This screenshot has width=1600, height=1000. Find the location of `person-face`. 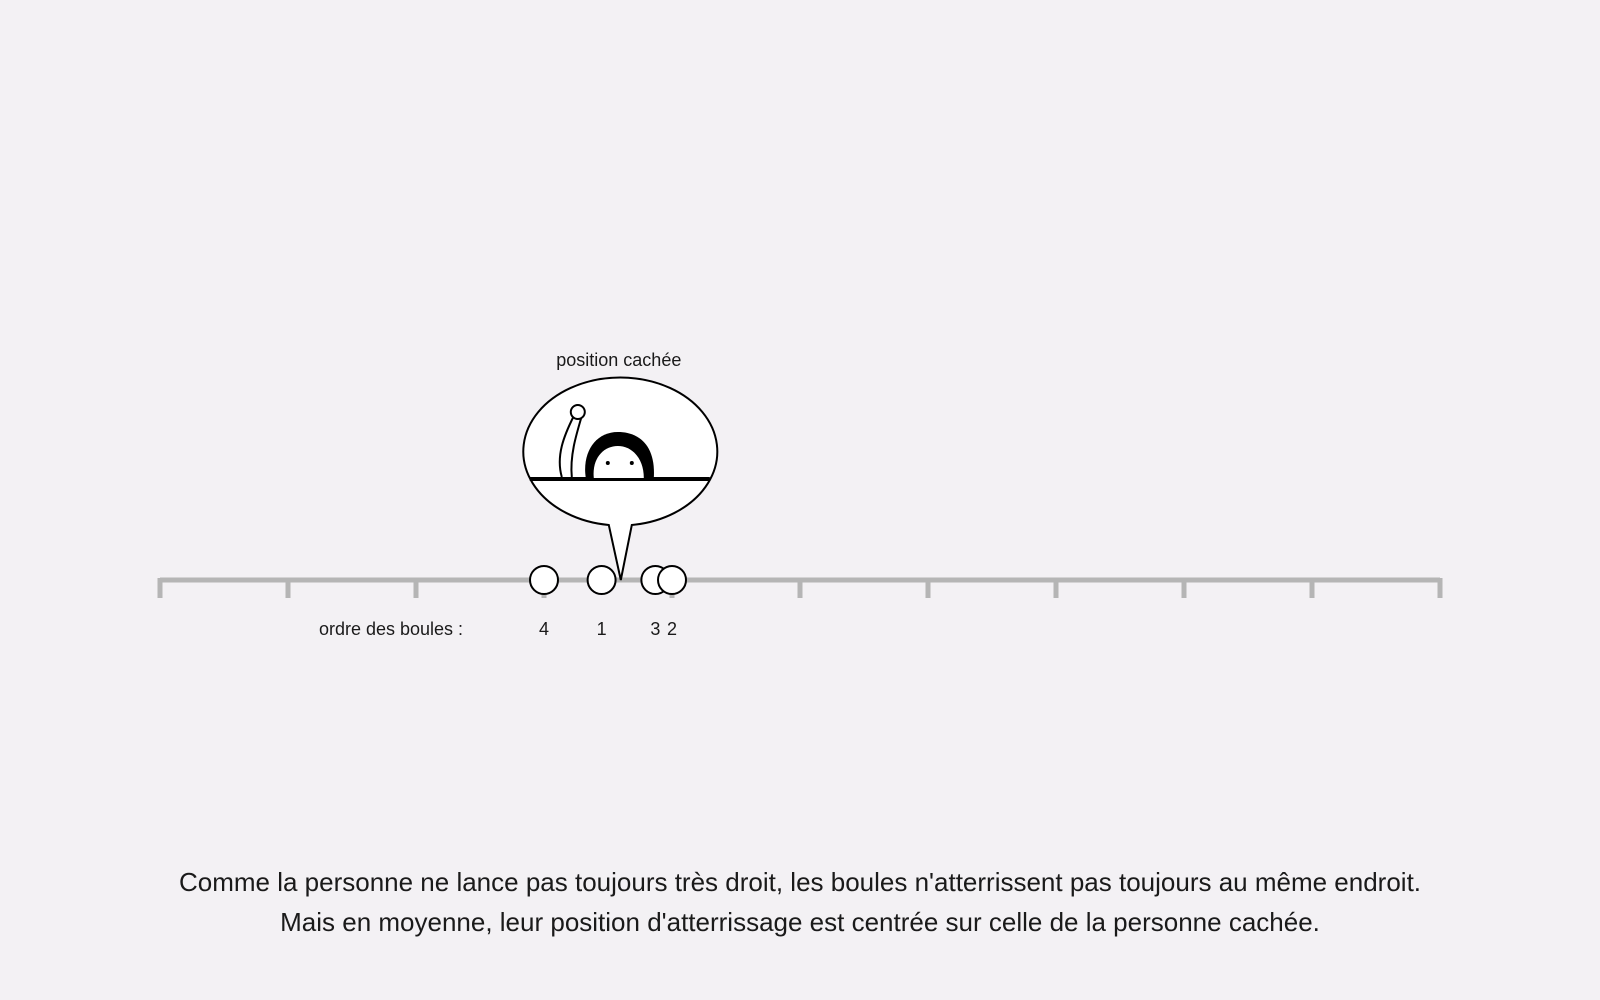

person-face is located at coordinates (618, 462).